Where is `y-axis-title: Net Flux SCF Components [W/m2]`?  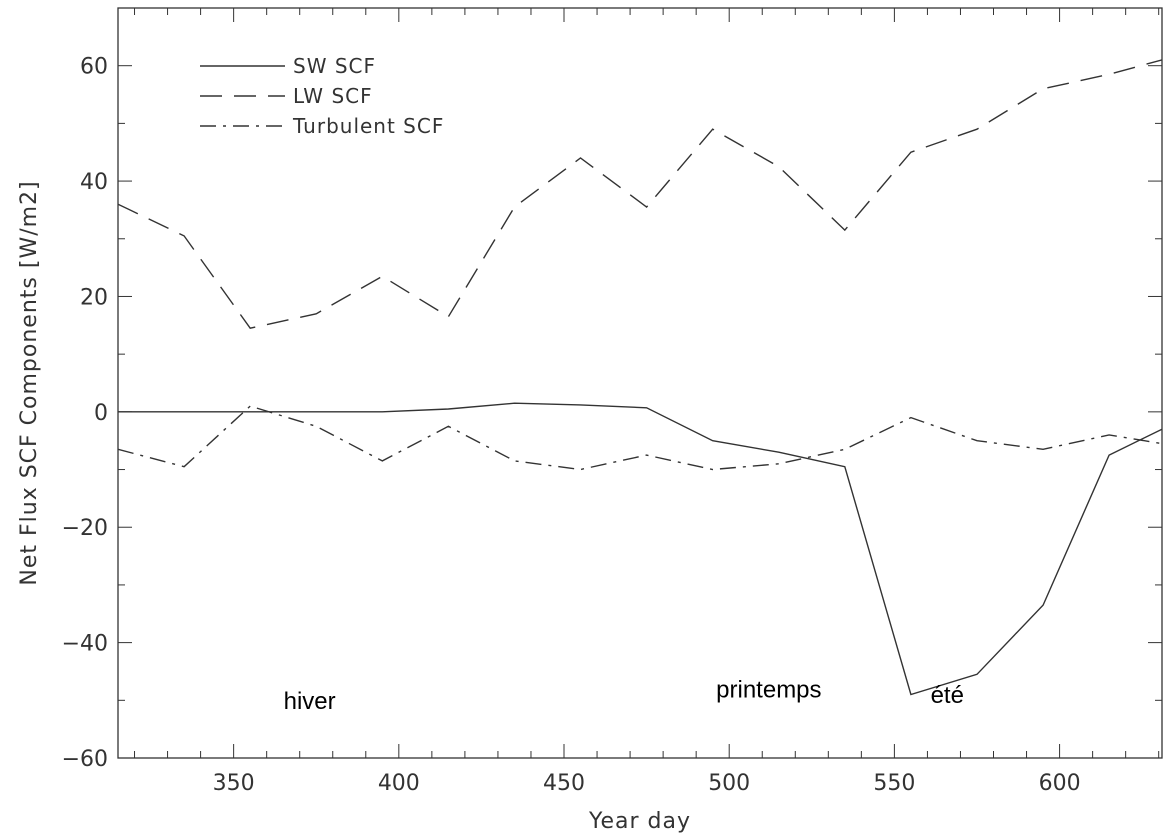 y-axis-title: Net Flux SCF Components [W/m2] is located at coordinates (29, 382).